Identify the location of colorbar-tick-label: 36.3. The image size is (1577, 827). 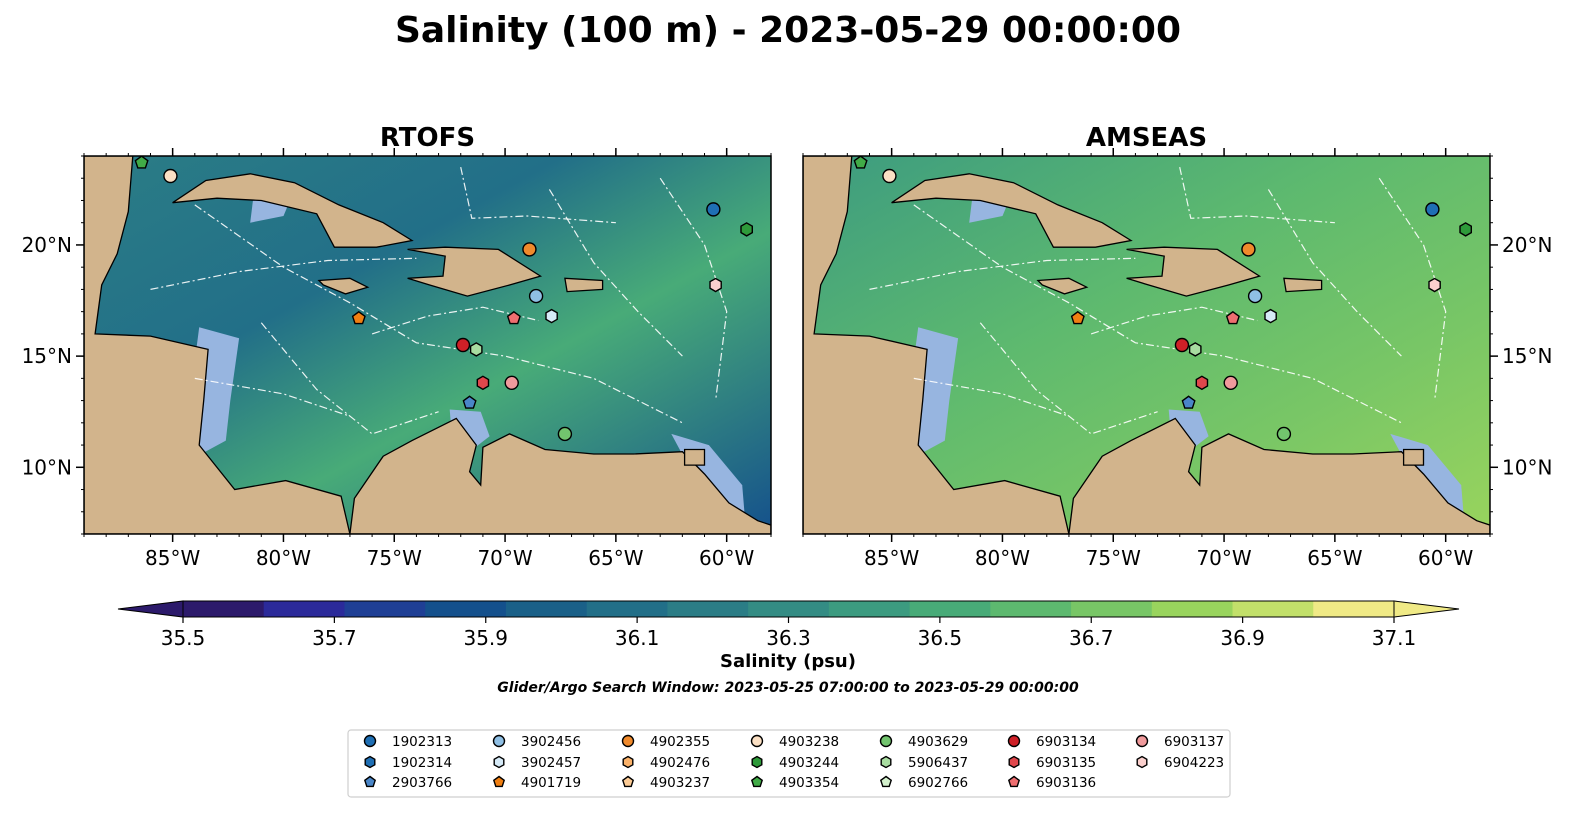
(788, 638).